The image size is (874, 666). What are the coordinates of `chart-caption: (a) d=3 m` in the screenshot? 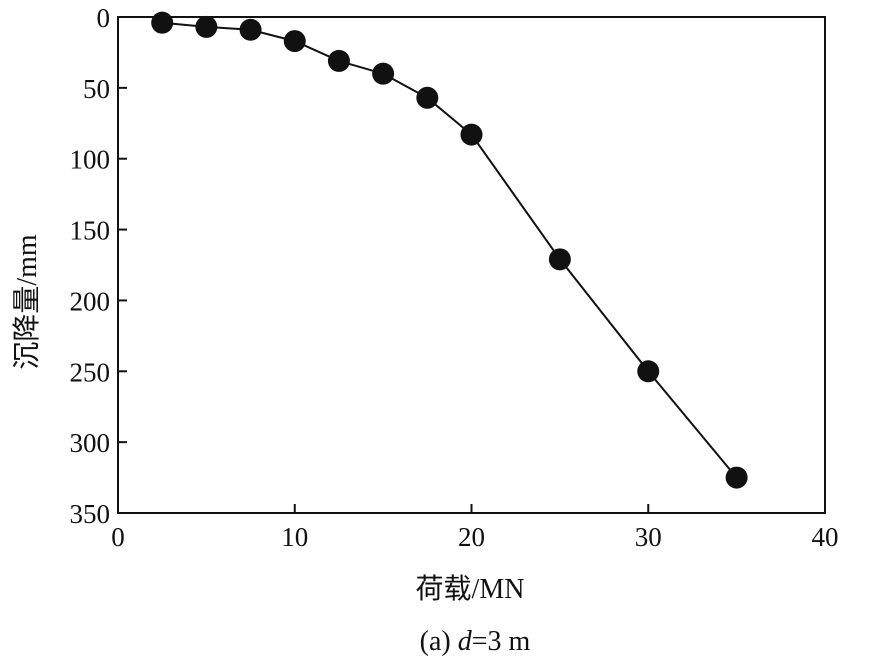 It's located at (475, 641).